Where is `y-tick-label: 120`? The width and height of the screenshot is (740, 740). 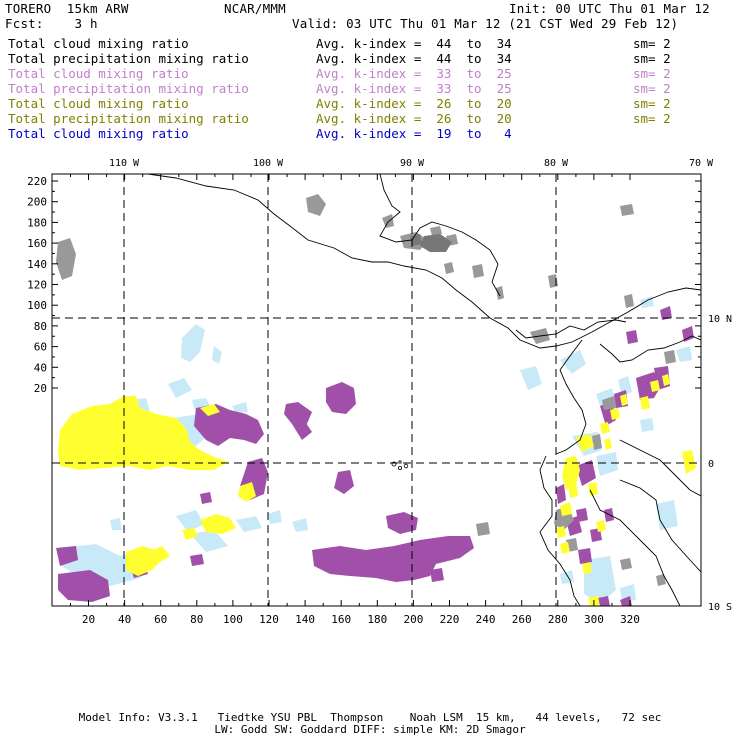
y-tick-label: 120 is located at coordinates (37, 285).